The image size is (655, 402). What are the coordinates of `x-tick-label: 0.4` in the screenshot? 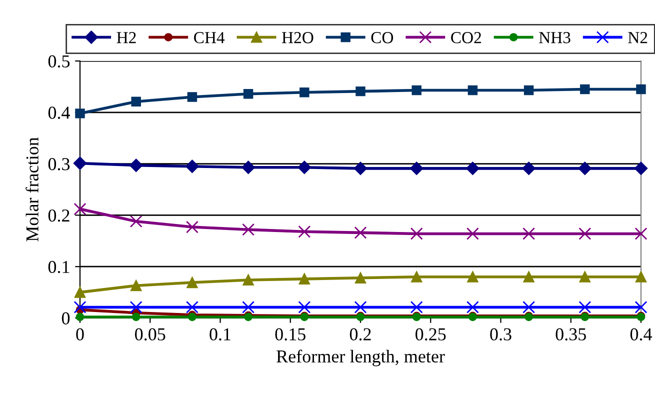 It's located at (641, 334).